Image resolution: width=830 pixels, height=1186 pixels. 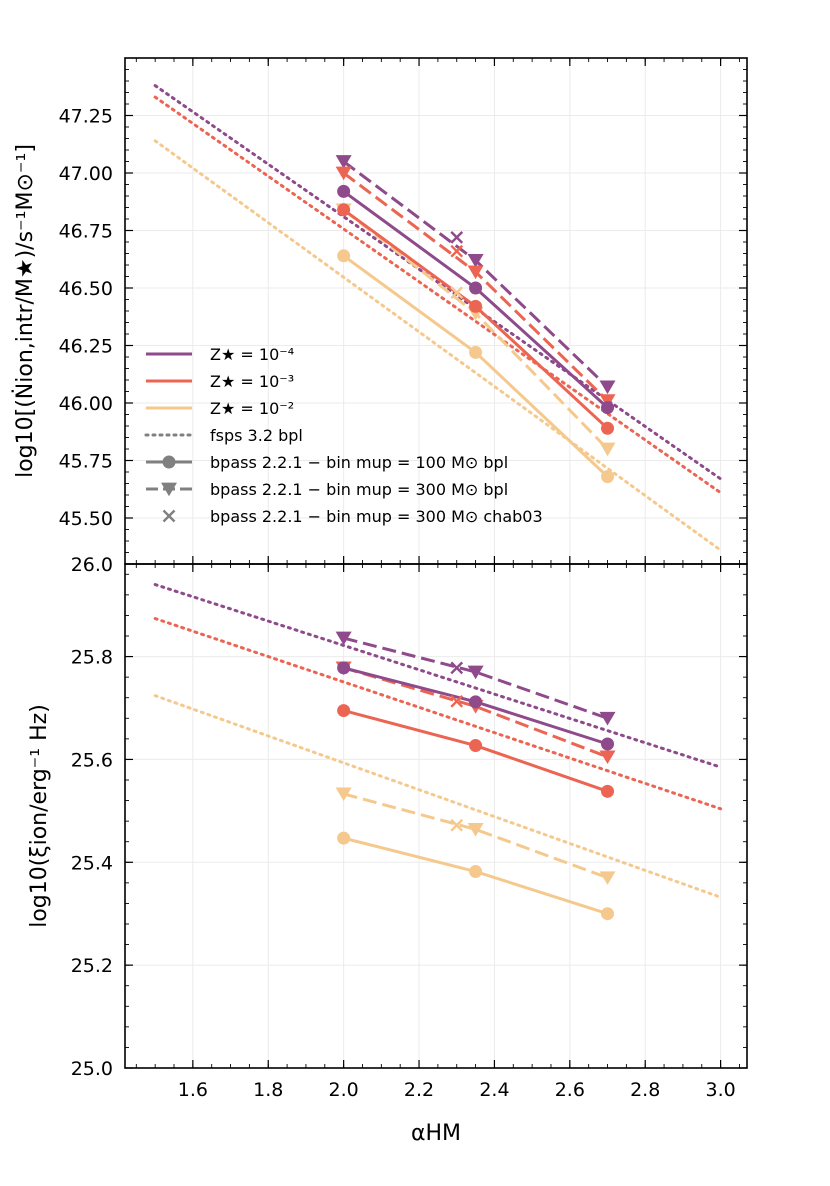 I want to click on legend-label: fsps 3.2 bpl, so click(x=256, y=435).